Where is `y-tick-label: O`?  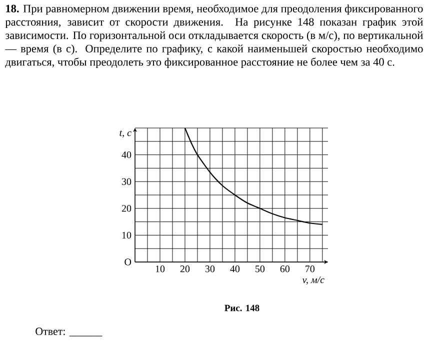
y-tick-label: O is located at coordinates (128, 262).